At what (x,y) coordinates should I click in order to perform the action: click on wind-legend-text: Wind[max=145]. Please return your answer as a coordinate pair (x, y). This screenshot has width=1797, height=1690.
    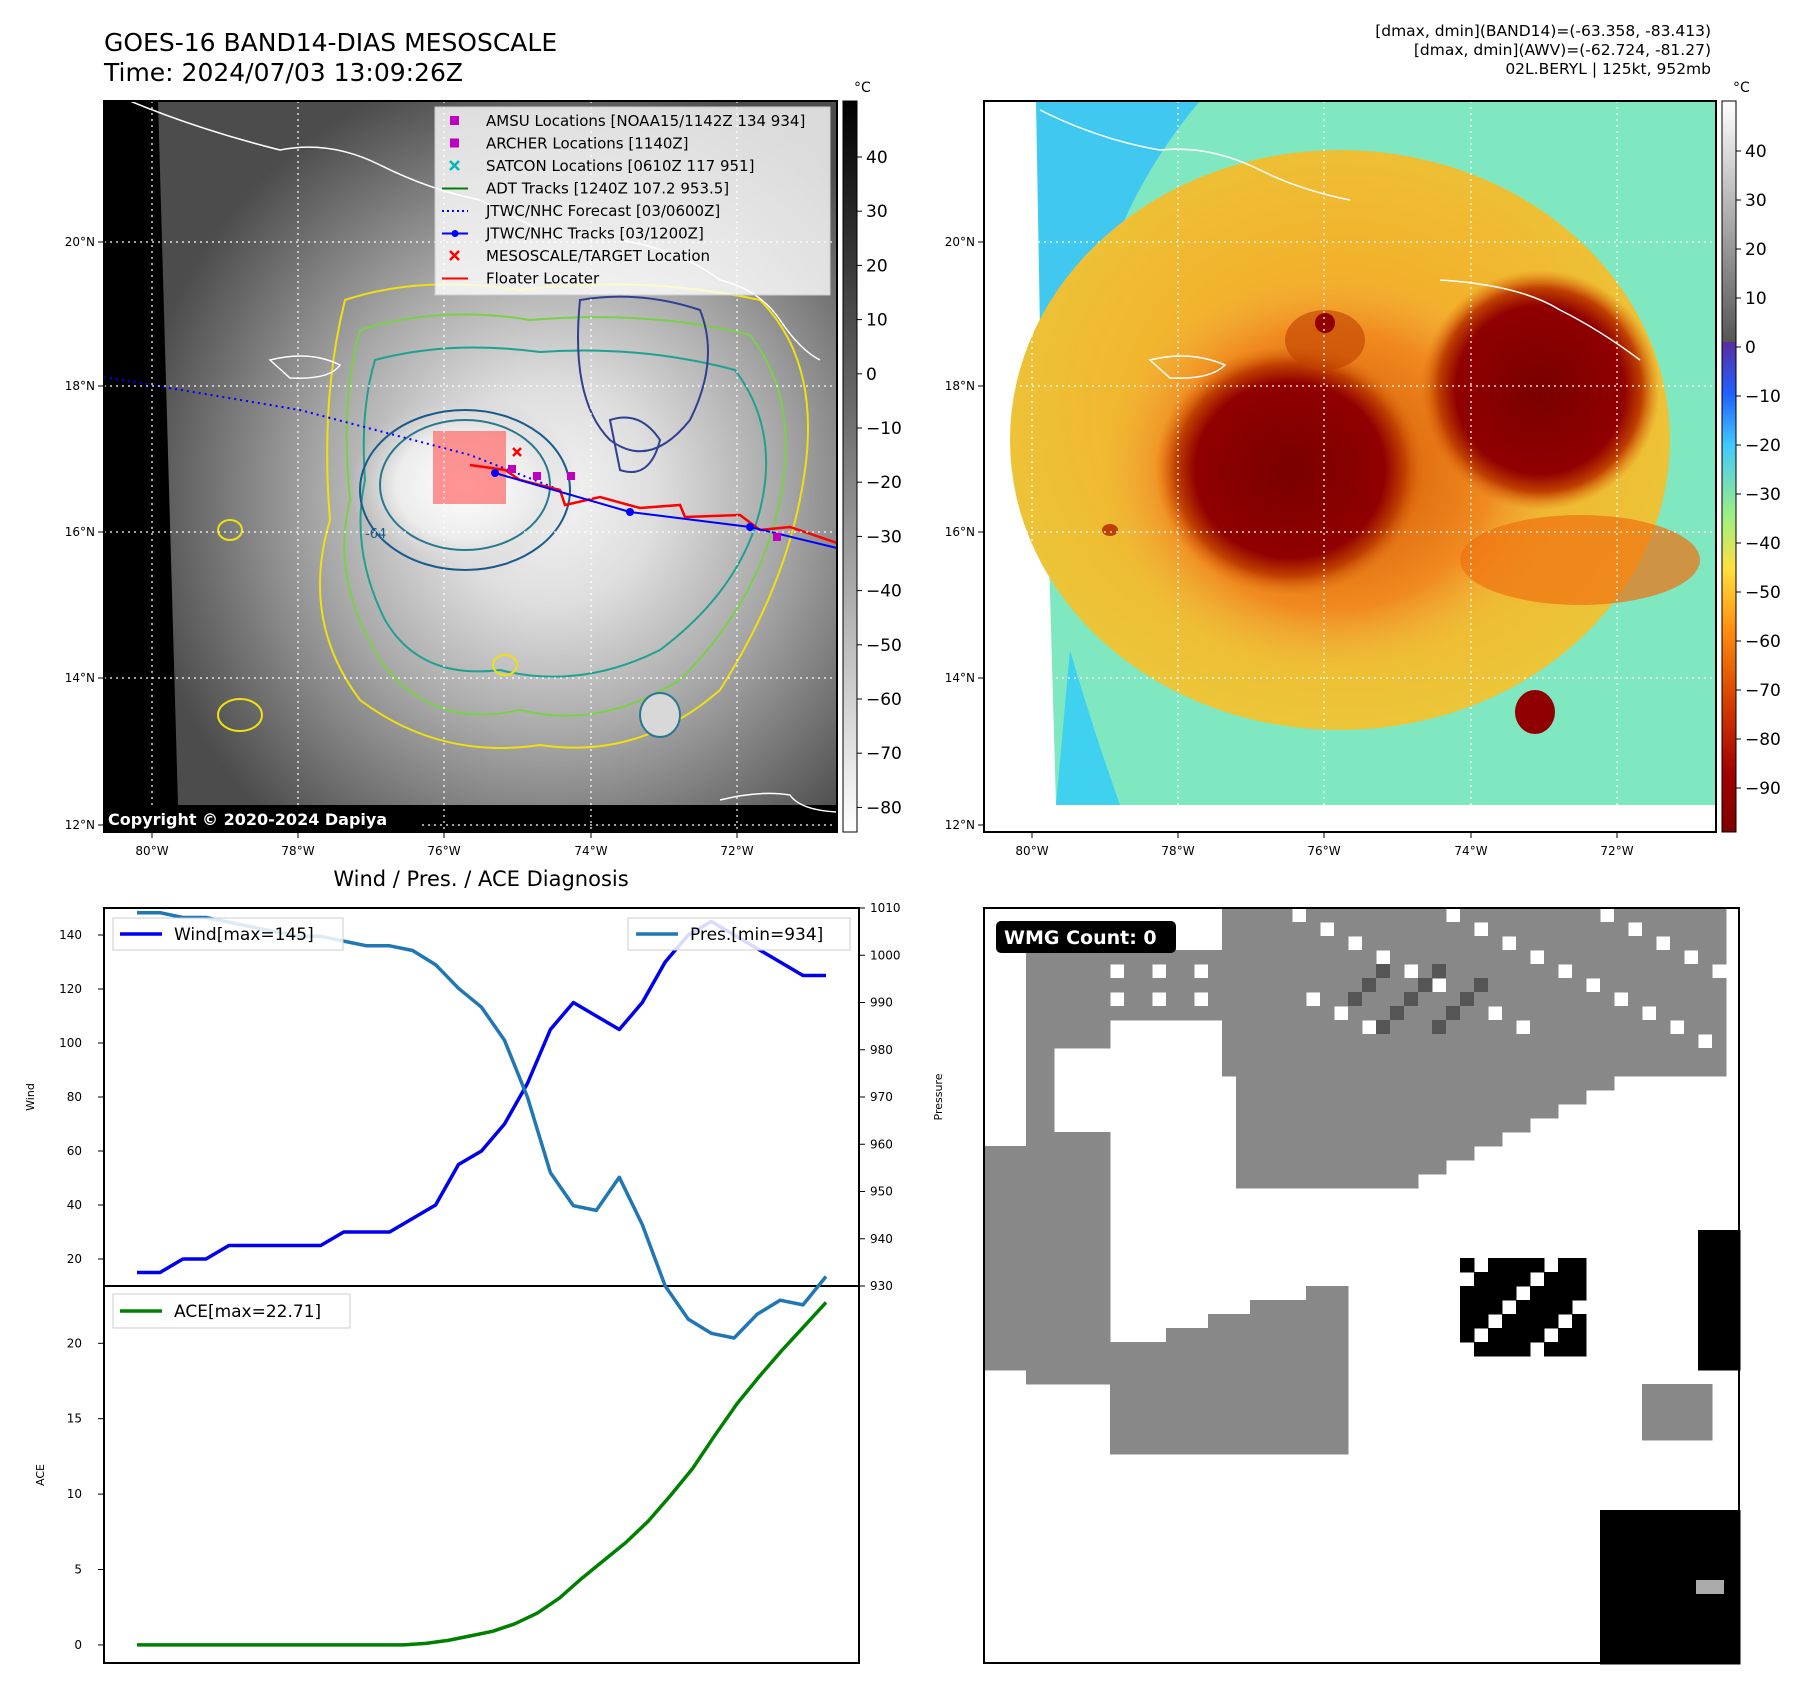
    Looking at the image, I should click on (244, 935).